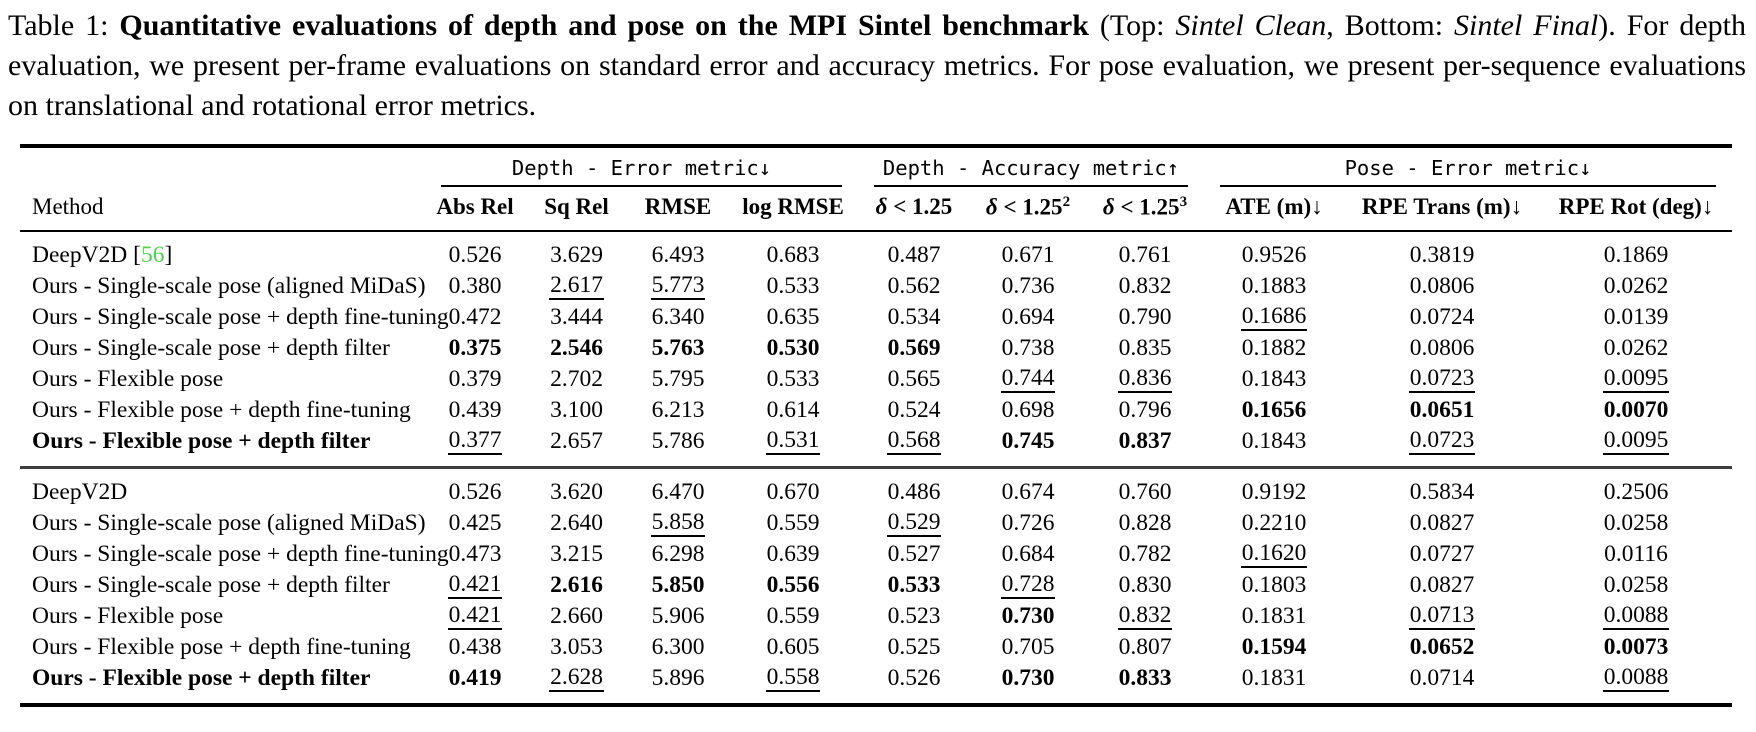 This screenshot has height=732, width=1756. What do you see at coordinates (222, 166) in the screenshot?
I see `group-header-spacer` at bounding box center [222, 166].